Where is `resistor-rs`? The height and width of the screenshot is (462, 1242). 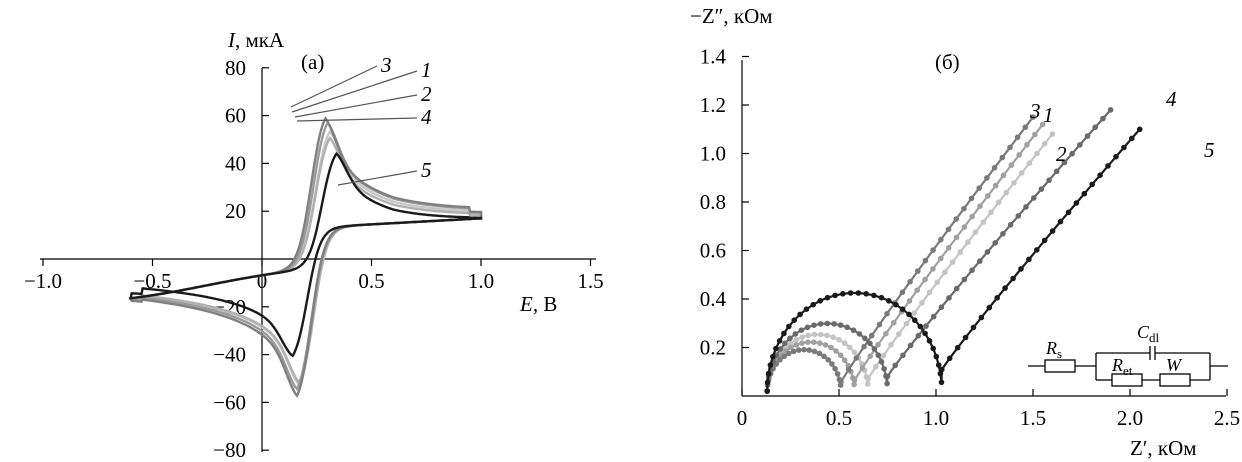 resistor-rs is located at coordinates (1060, 366).